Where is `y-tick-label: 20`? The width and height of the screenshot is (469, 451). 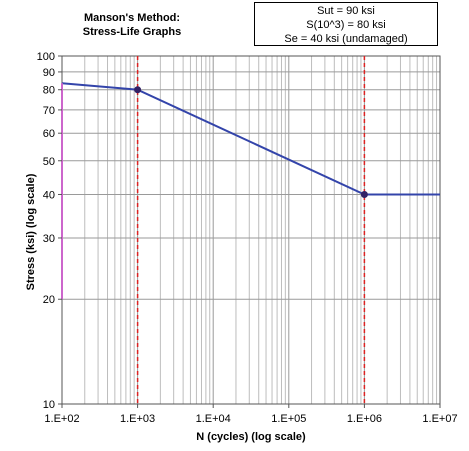
y-tick-label: 20 is located at coordinates (49, 300).